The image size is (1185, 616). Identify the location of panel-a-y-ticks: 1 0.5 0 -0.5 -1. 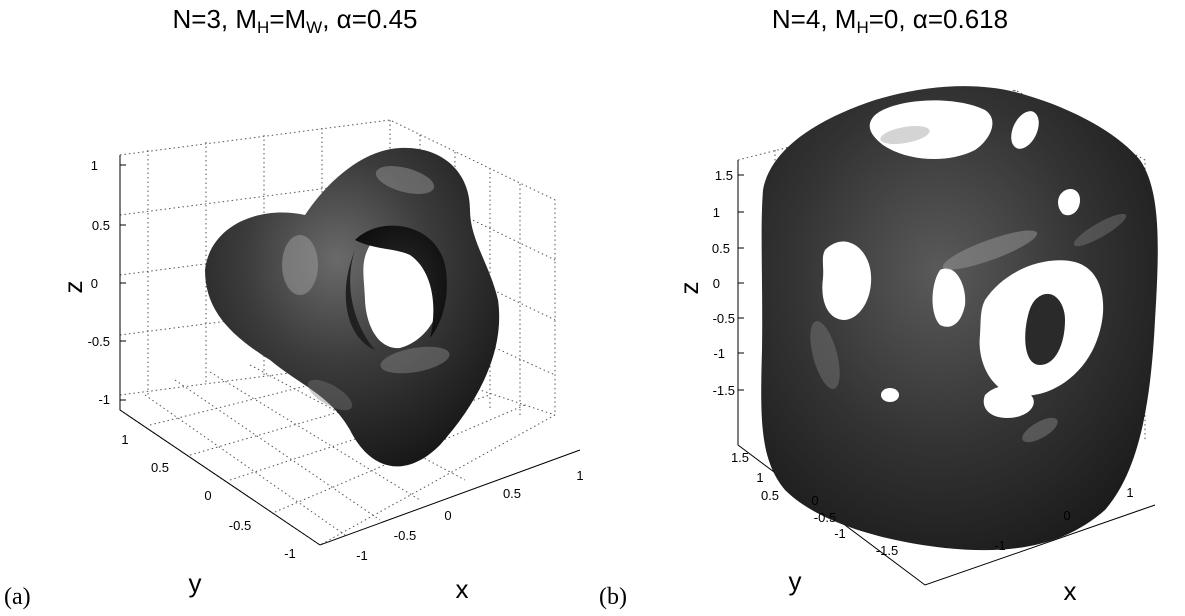
(208, 496).